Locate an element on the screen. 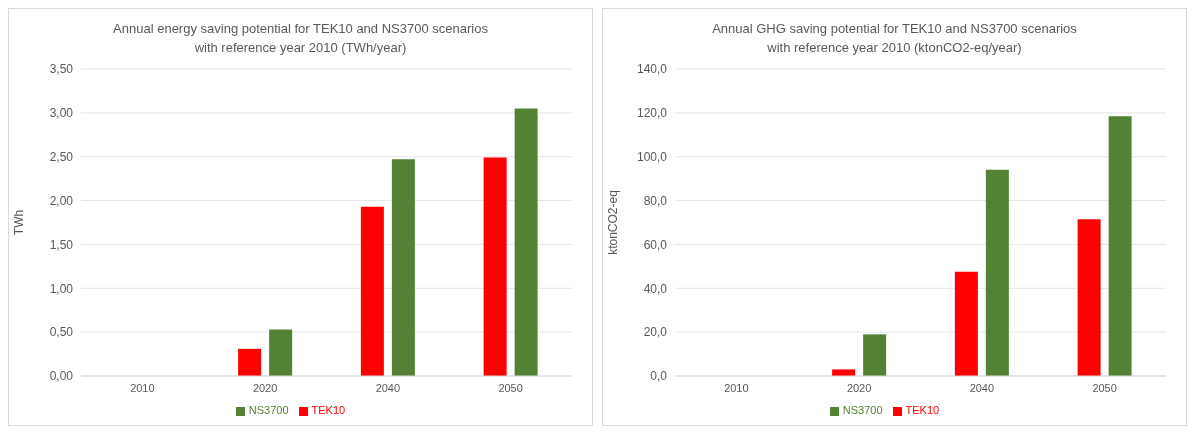 This screenshot has height=432, width=1195. y-tick-label: 3,00 is located at coordinates (61, 113).